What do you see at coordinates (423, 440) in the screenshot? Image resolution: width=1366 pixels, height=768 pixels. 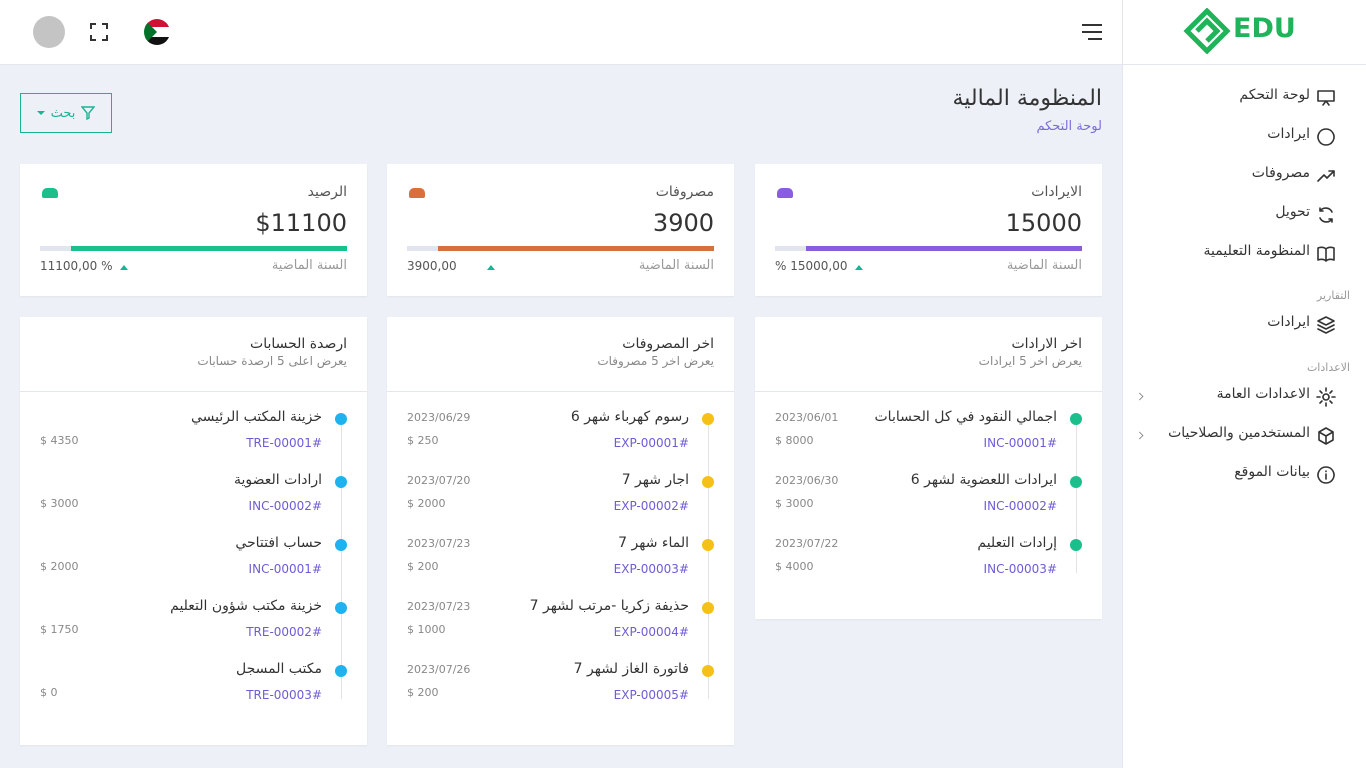 I see `item-amount: $ 250` at bounding box center [423, 440].